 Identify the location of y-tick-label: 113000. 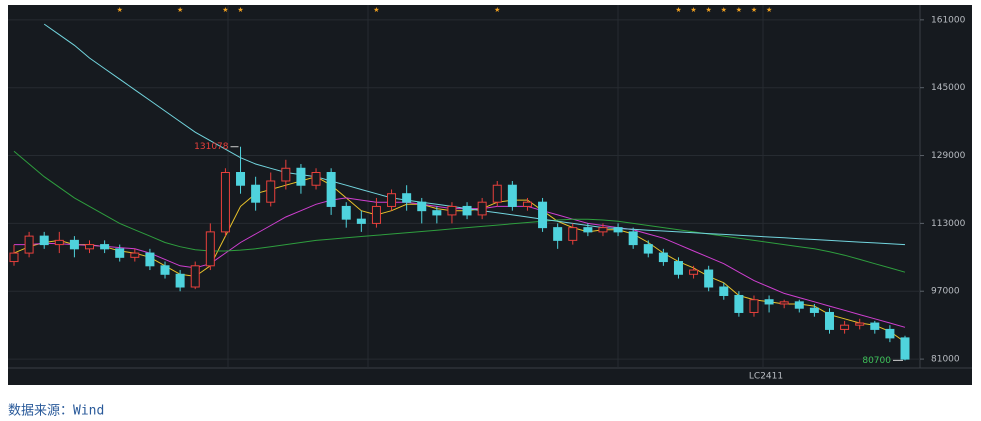
(948, 224).